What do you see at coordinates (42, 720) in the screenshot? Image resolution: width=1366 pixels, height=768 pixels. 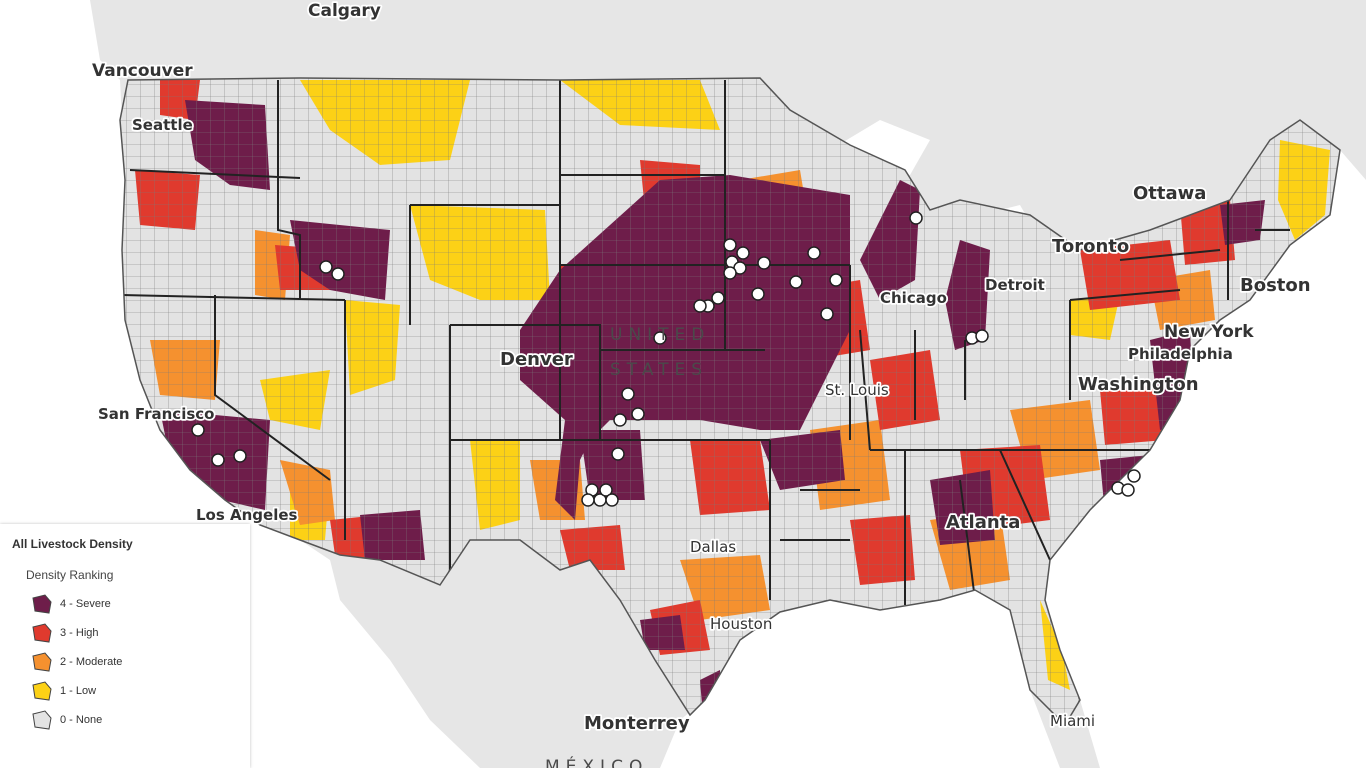 I see `legend-swatch-none` at bounding box center [42, 720].